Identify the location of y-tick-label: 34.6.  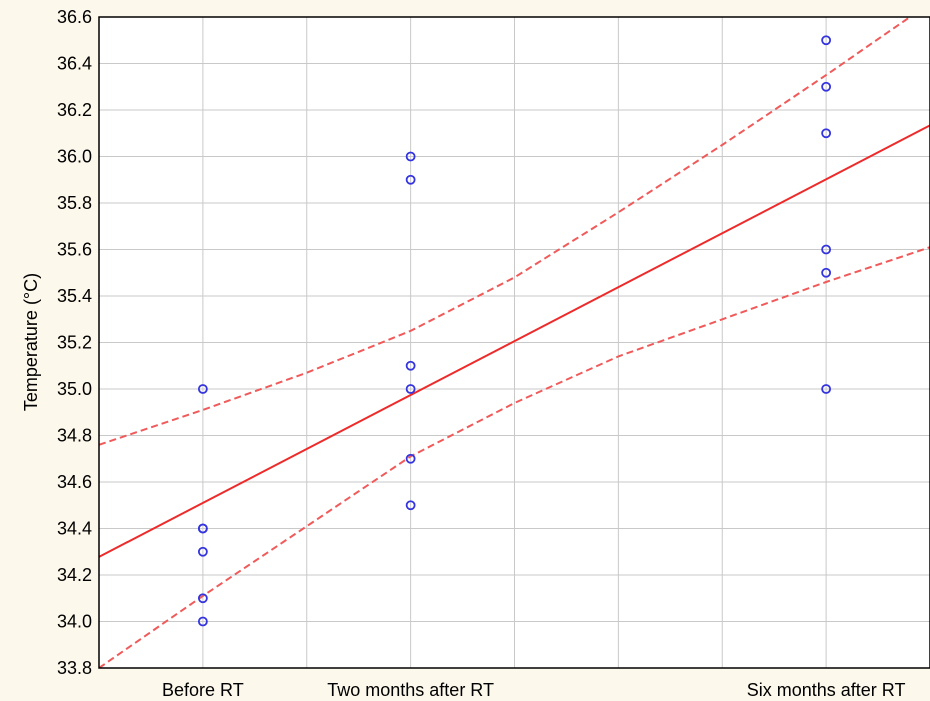
(74, 482).